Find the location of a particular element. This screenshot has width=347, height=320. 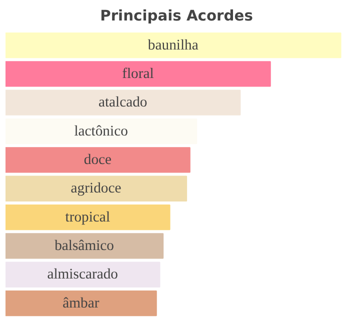

y-tick-label: tropical is located at coordinates (87, 217).